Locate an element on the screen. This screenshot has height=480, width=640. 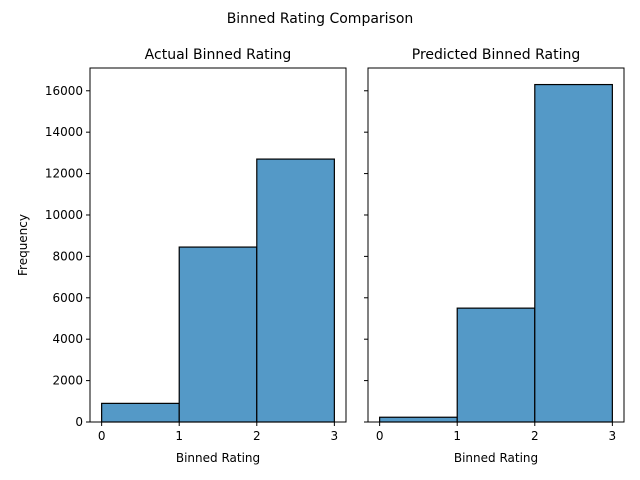
subplot-title: Actual Binned Rating is located at coordinates (218, 55).